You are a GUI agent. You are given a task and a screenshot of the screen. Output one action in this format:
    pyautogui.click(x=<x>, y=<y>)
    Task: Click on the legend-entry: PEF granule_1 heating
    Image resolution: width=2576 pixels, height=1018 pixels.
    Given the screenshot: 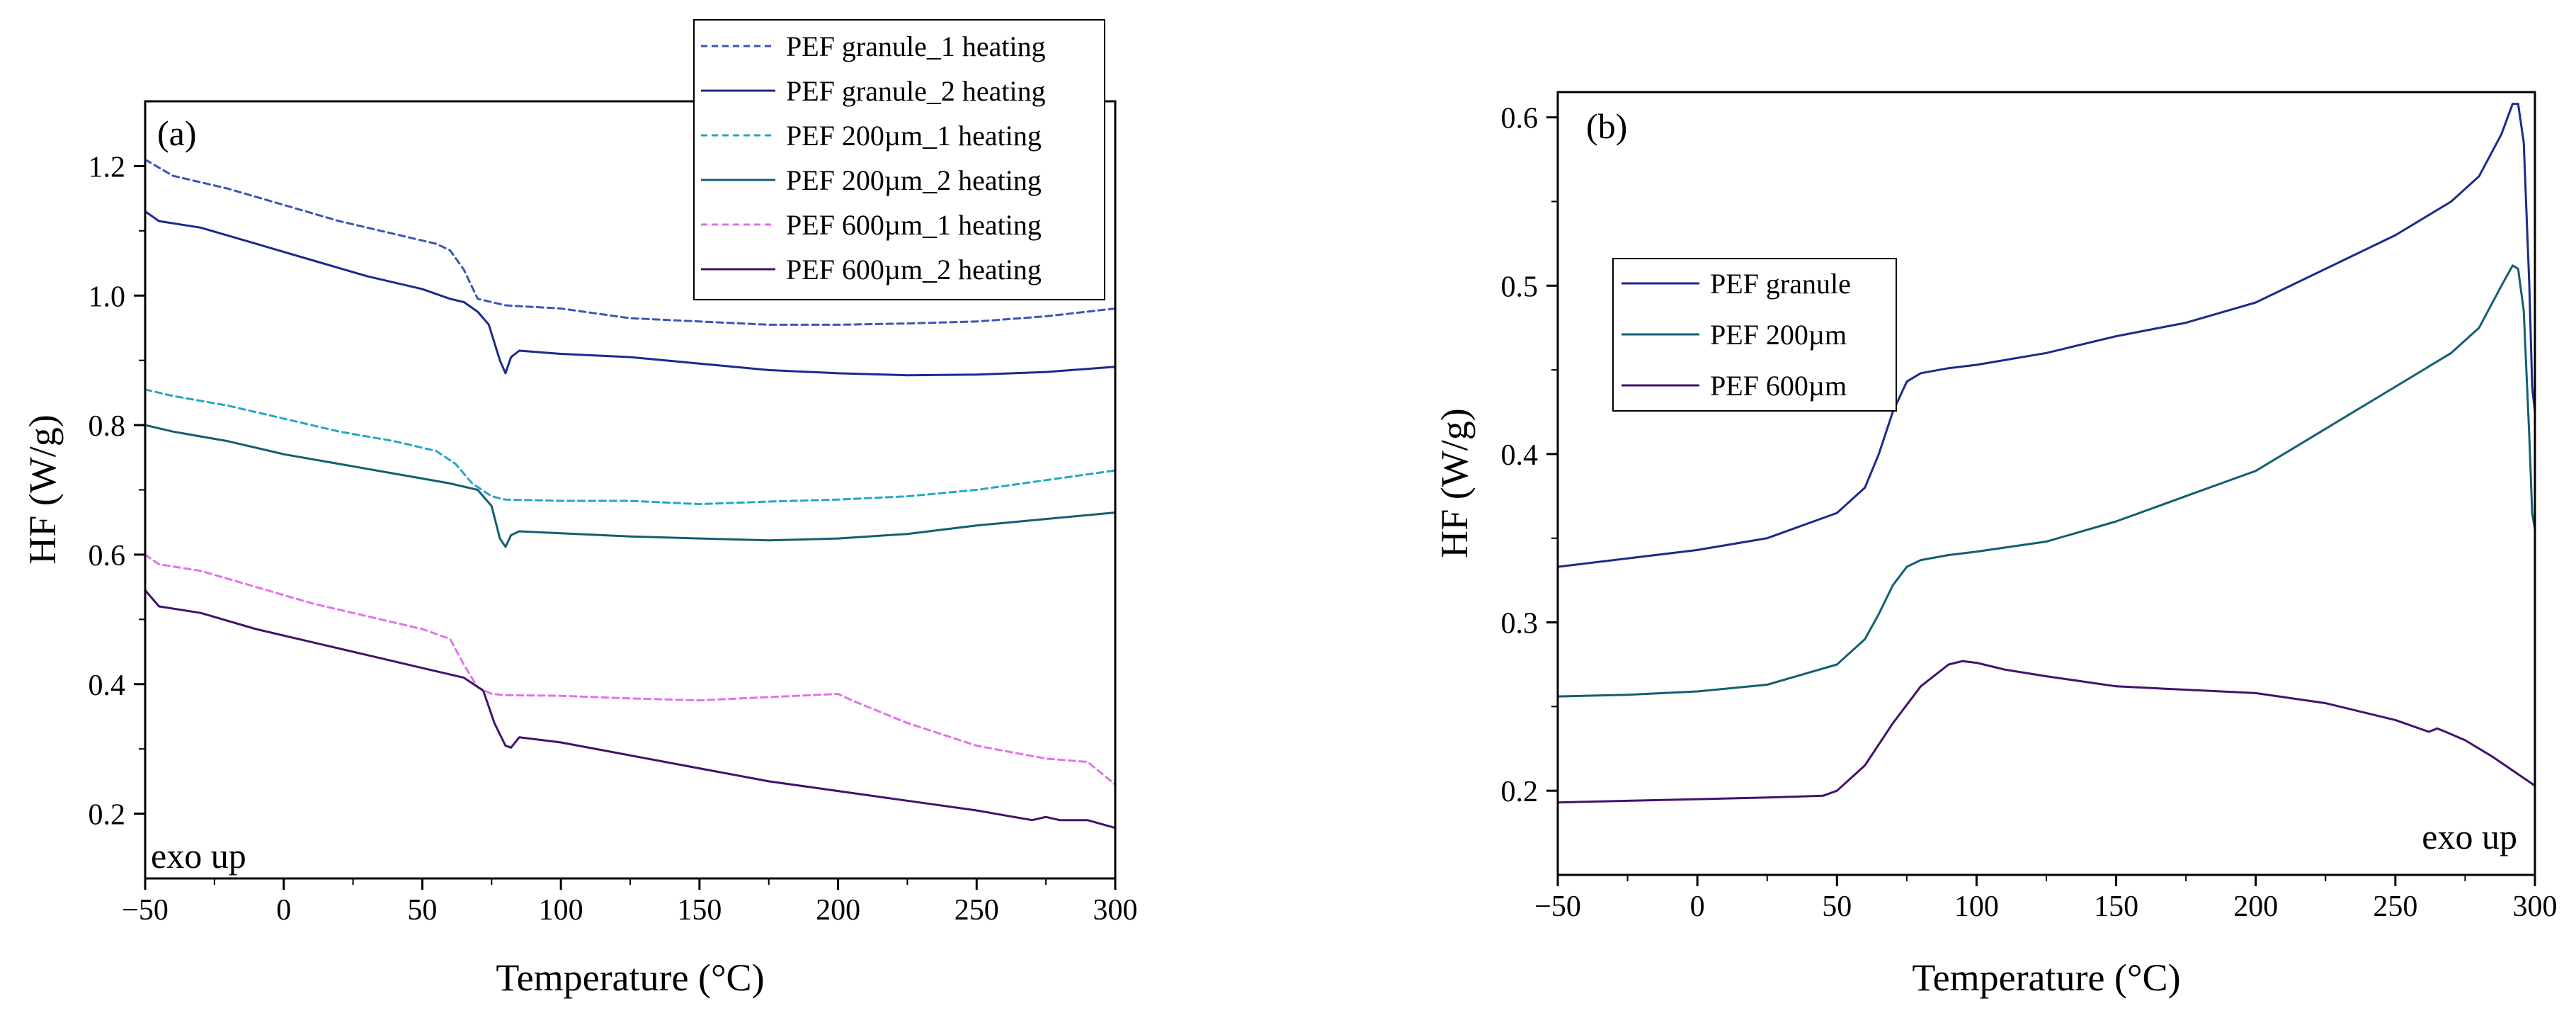 What is the action you would take?
    pyautogui.click(x=873, y=46)
    